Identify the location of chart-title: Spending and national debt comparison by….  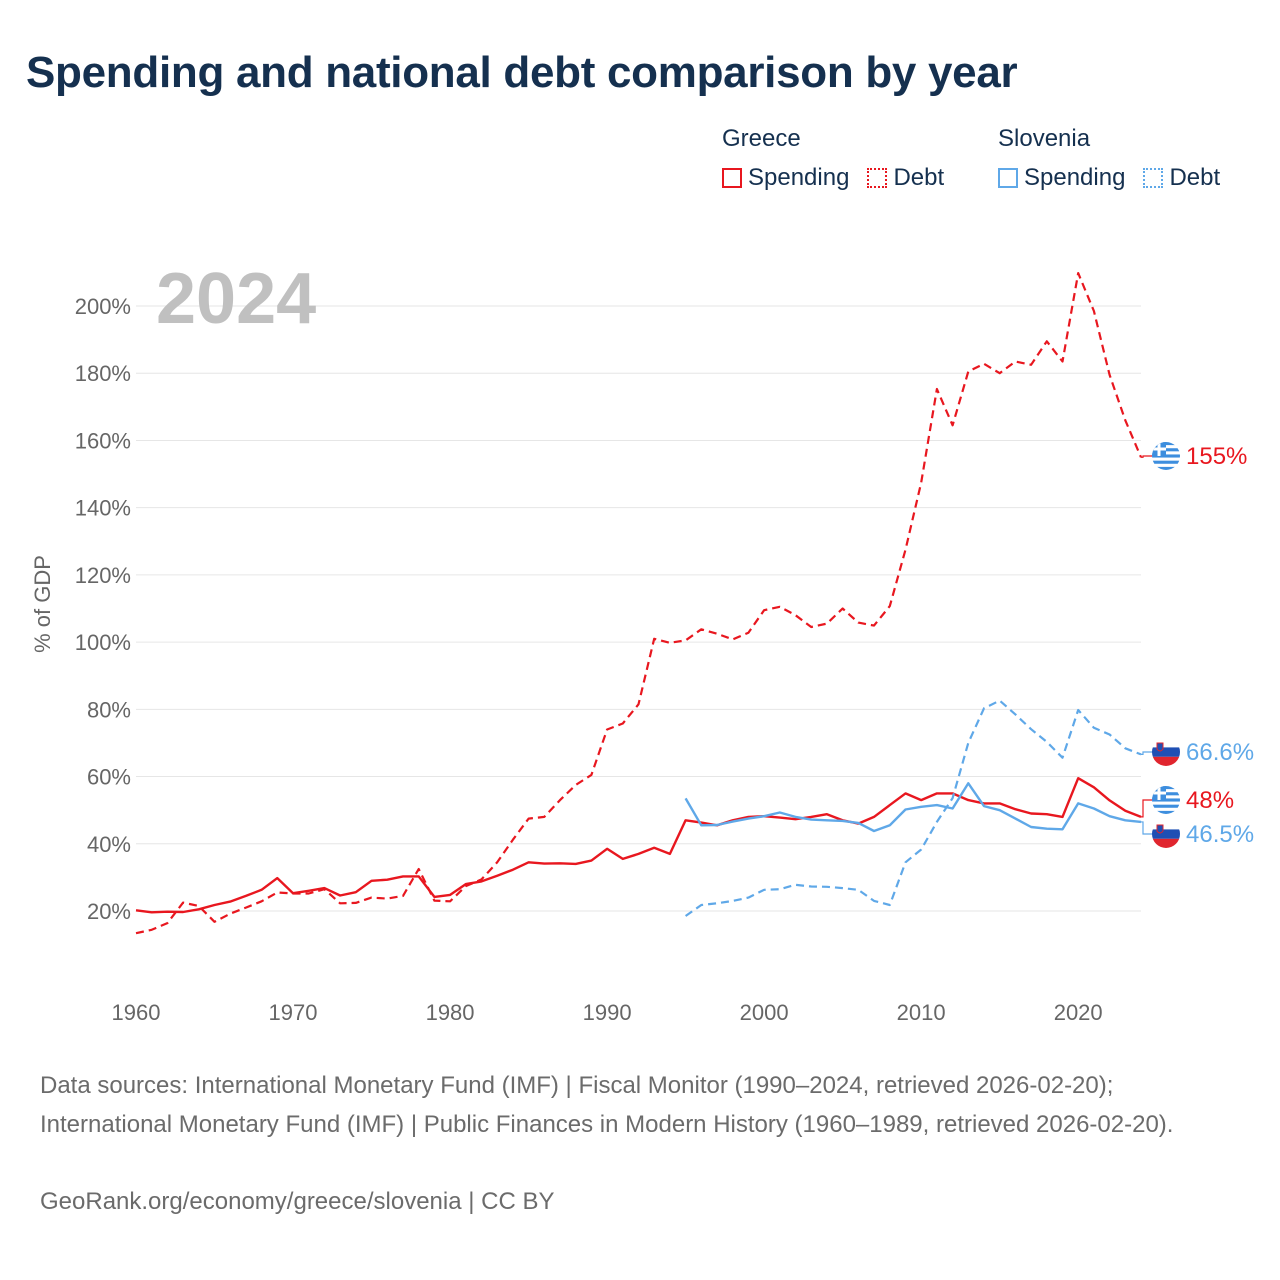
(522, 72).